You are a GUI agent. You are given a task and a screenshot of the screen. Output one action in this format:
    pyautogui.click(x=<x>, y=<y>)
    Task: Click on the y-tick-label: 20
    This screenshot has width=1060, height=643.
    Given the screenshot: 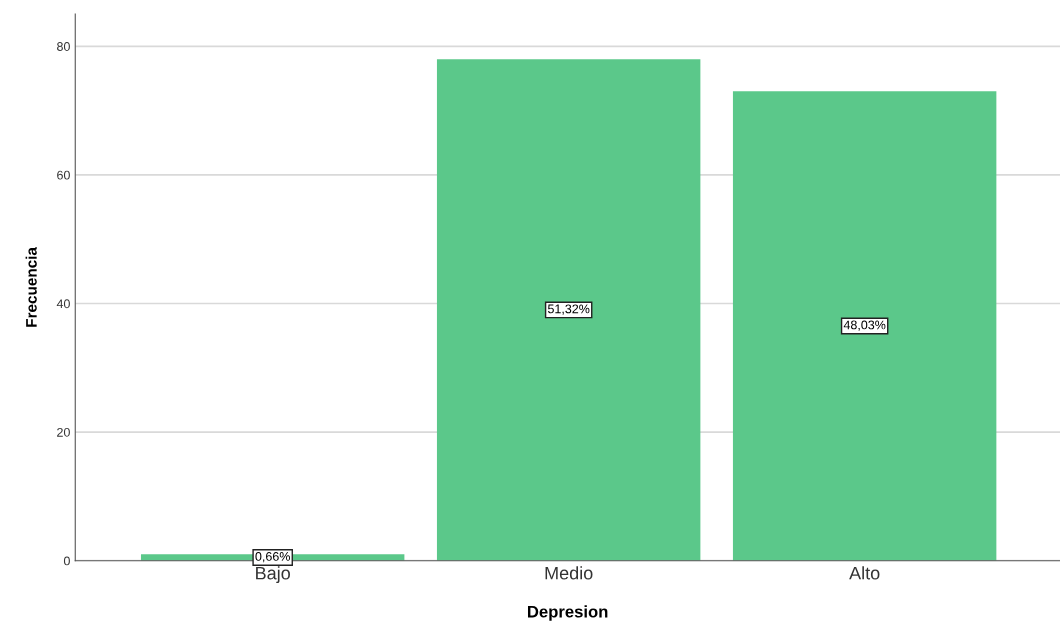 What is the action you would take?
    pyautogui.click(x=63, y=432)
    